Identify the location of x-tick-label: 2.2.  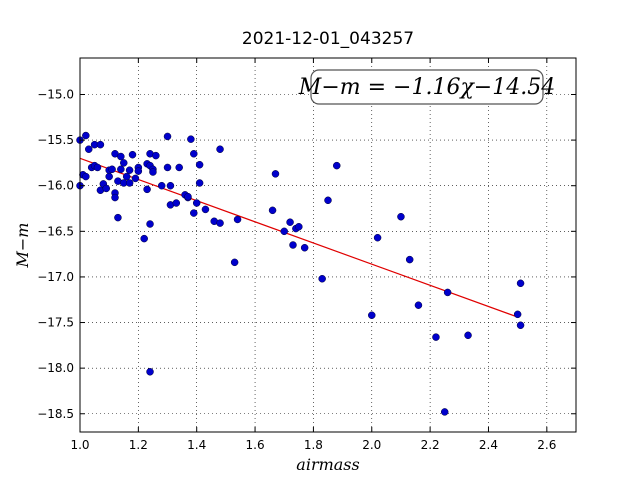
(430, 445).